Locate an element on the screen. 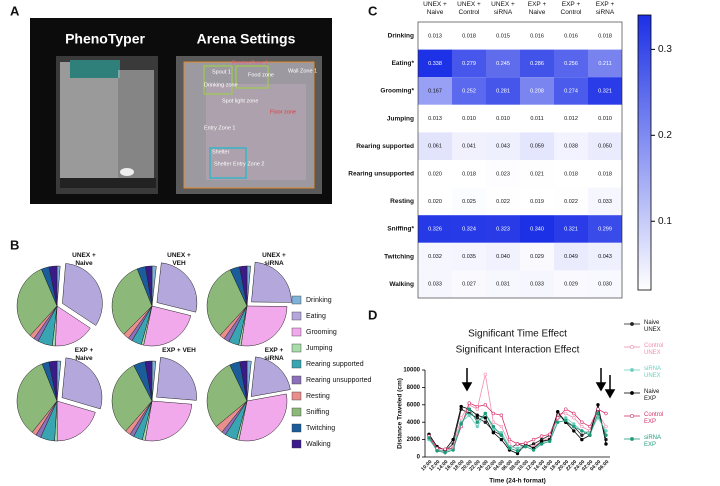 The height and width of the screenshot is (486, 720). cell-label: 0.061 is located at coordinates (435, 147).